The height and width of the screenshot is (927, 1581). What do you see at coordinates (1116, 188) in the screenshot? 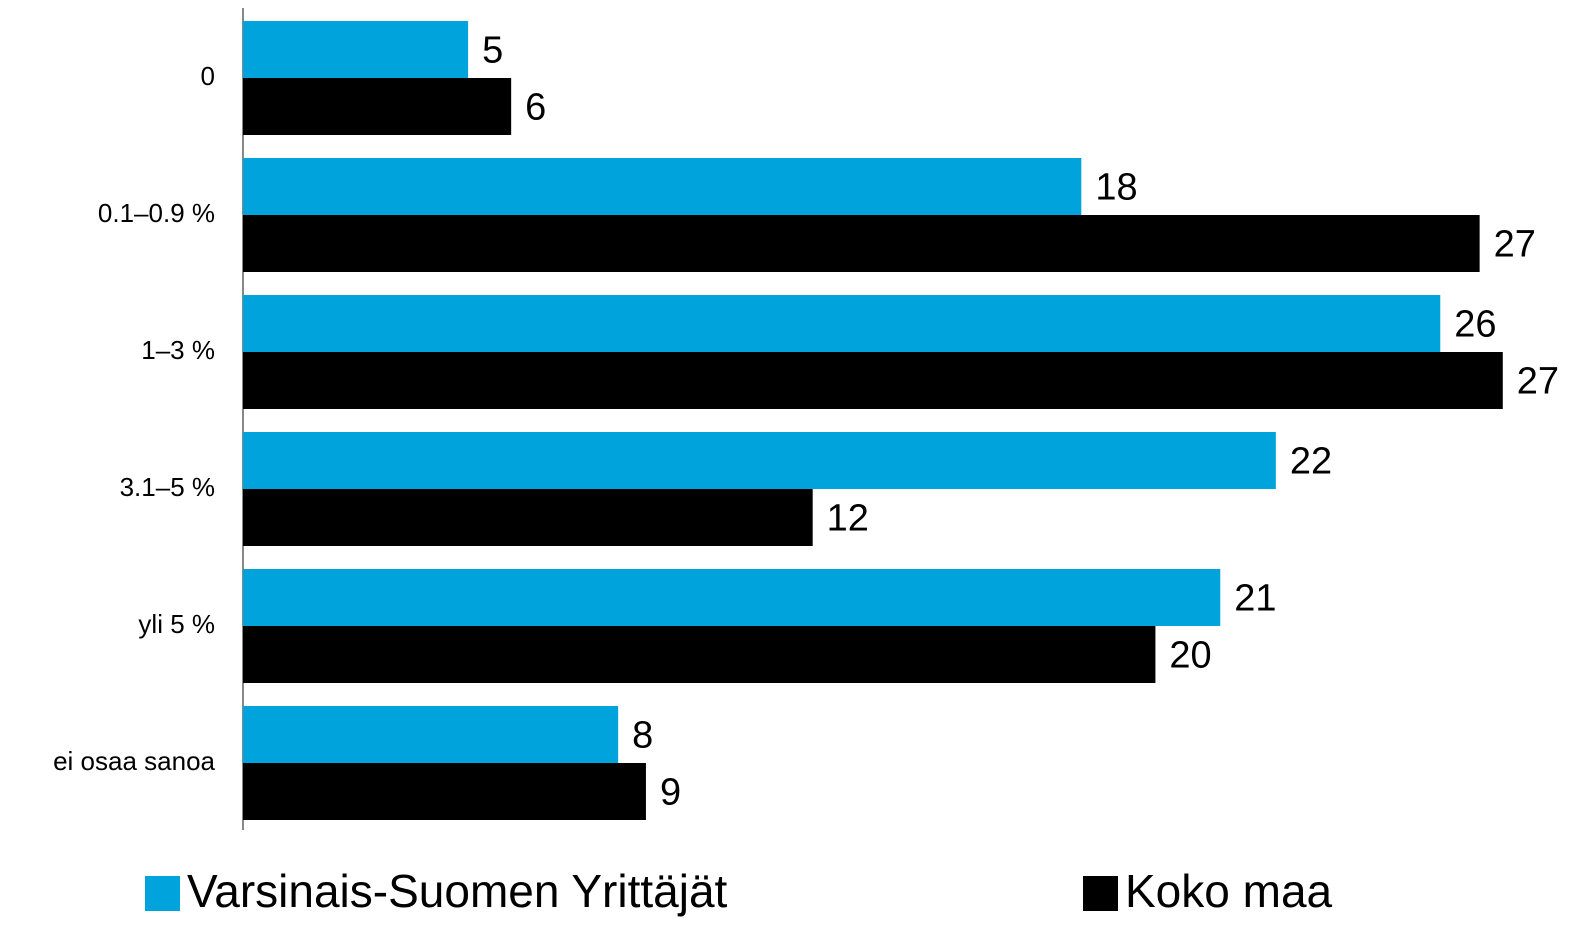
I see `value-label: 18` at bounding box center [1116, 188].